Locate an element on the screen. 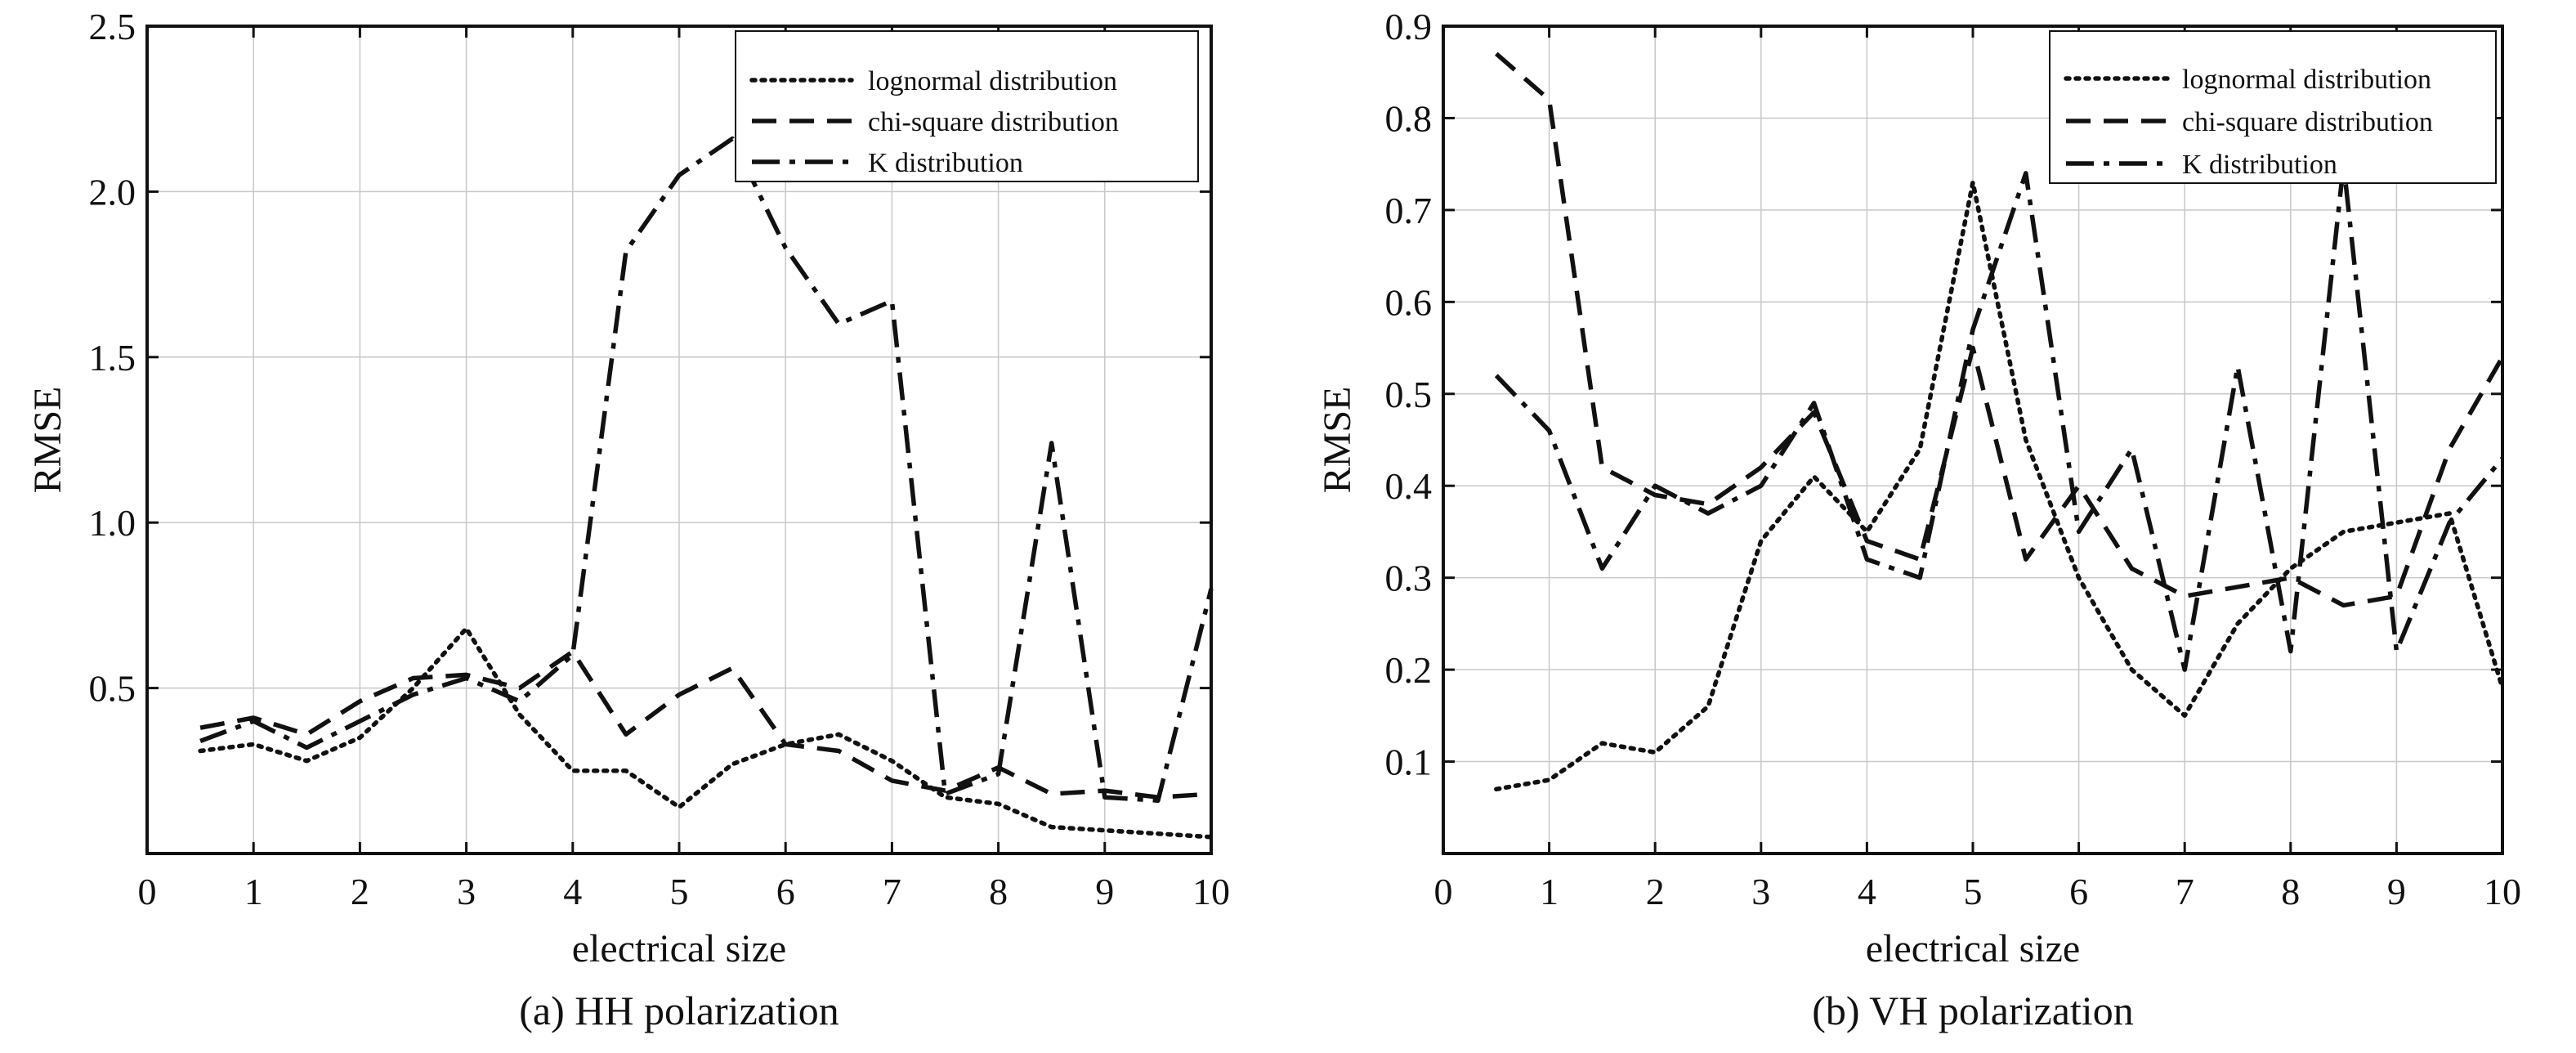 The width and height of the screenshot is (2576, 1053). y-tick-label: 0.3 is located at coordinates (1409, 578).